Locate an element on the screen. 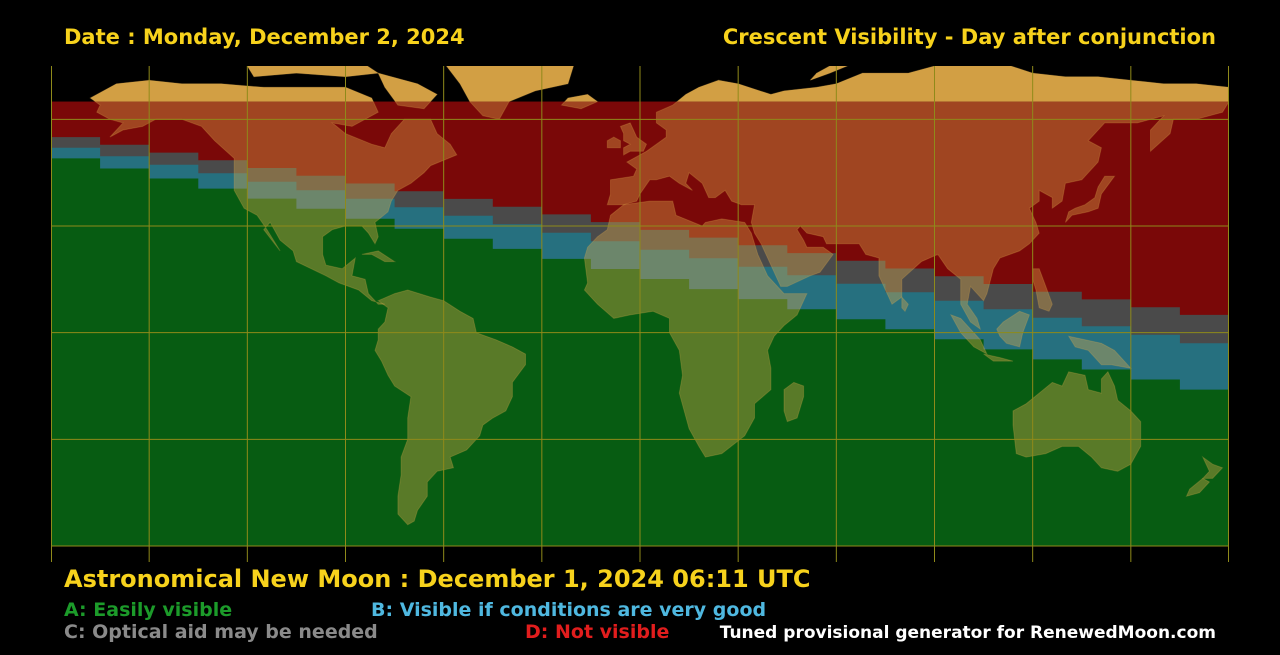 This screenshot has width=1280, height=655. land-japan is located at coordinates (1090, 199).